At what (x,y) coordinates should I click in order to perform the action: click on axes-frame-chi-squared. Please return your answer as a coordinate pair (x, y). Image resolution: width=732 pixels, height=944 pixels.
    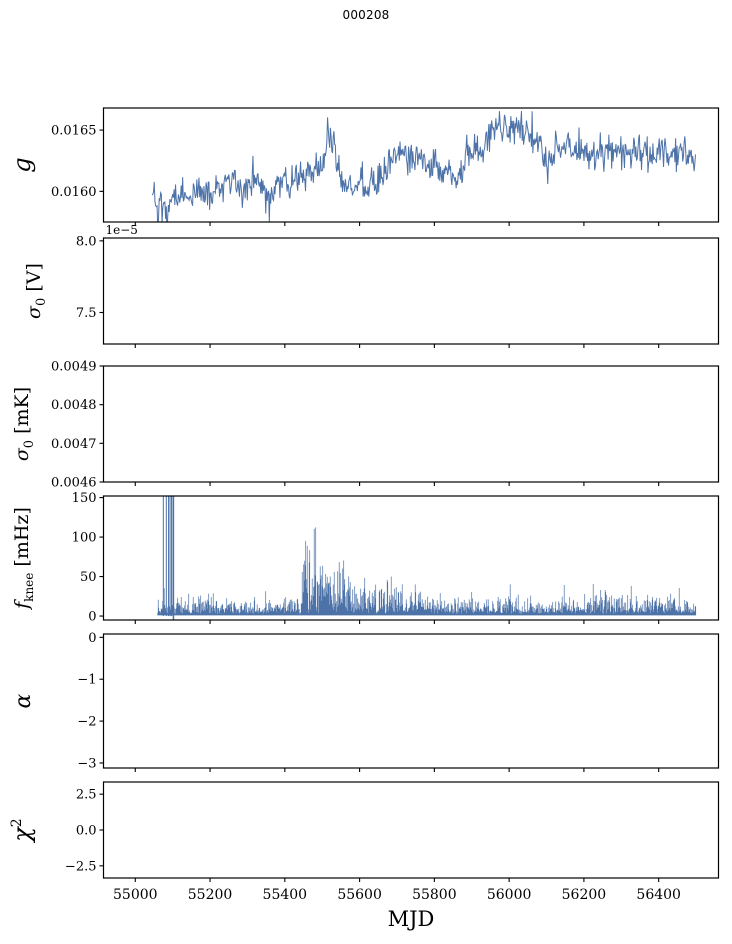
    Looking at the image, I should click on (411, 830).